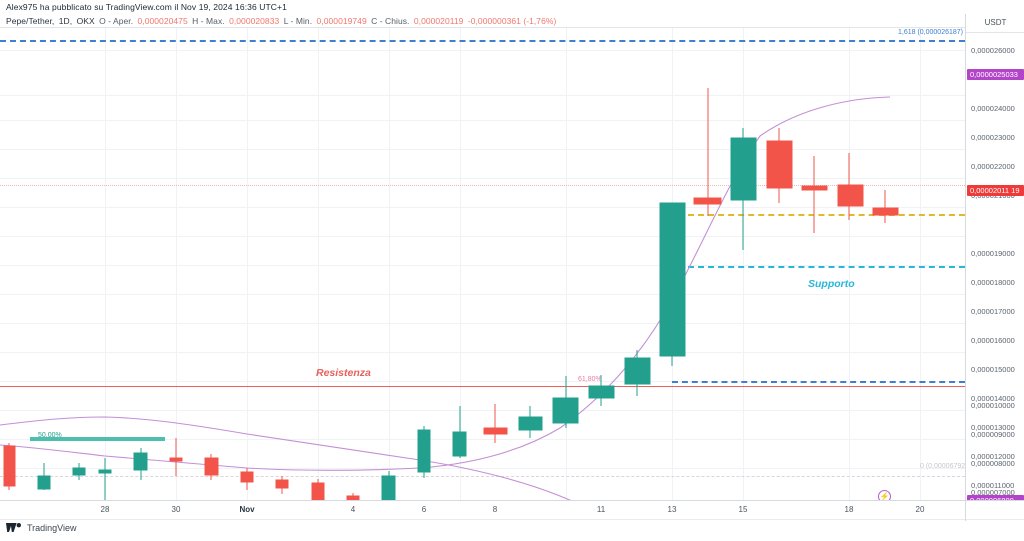 The width and height of the screenshot is (1024, 541). Describe the element at coordinates (672, 509) in the screenshot. I see `time-tick: 13` at that location.